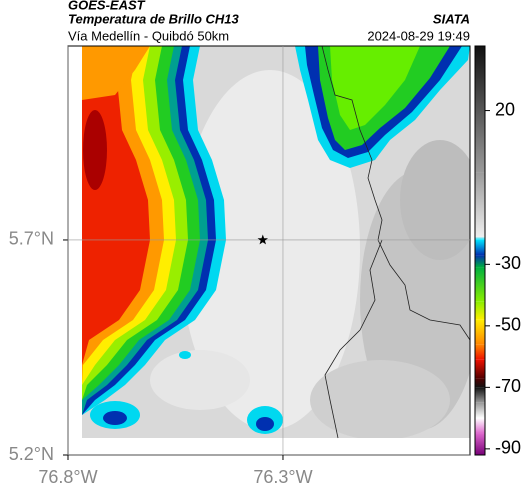 The height and width of the screenshot is (496, 526). I want to click on org: SIATA, so click(451, 18).